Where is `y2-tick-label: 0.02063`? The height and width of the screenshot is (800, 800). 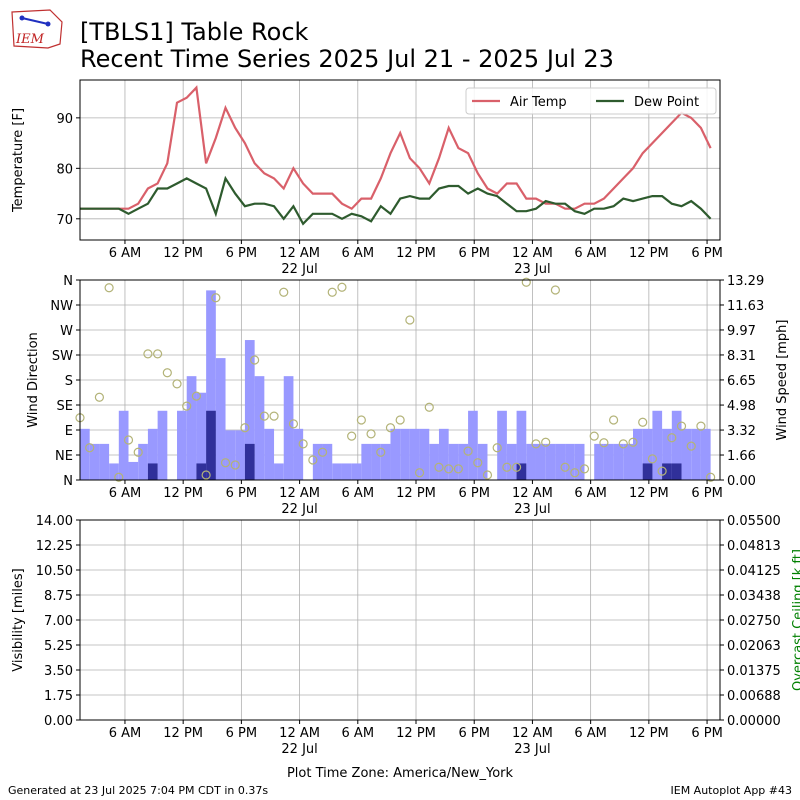 y2-tick-label: 0.02063 is located at coordinates (754, 646).